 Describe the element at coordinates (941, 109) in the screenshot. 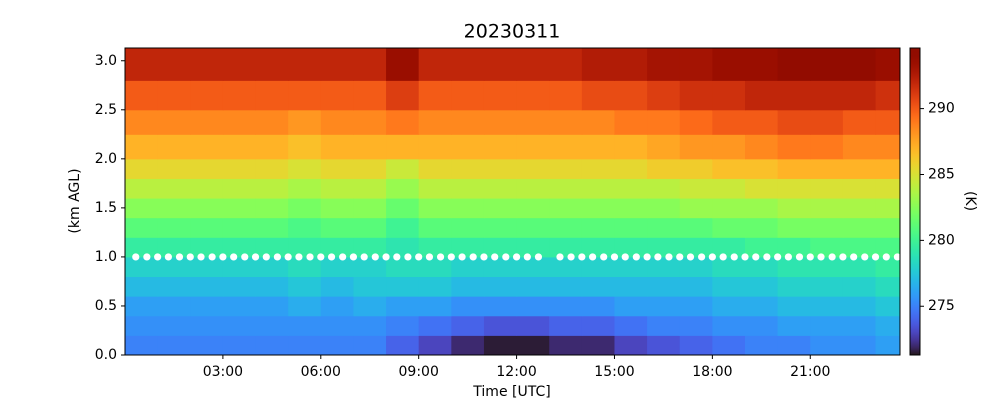

I see `colorbar-tick-label: 290` at that location.